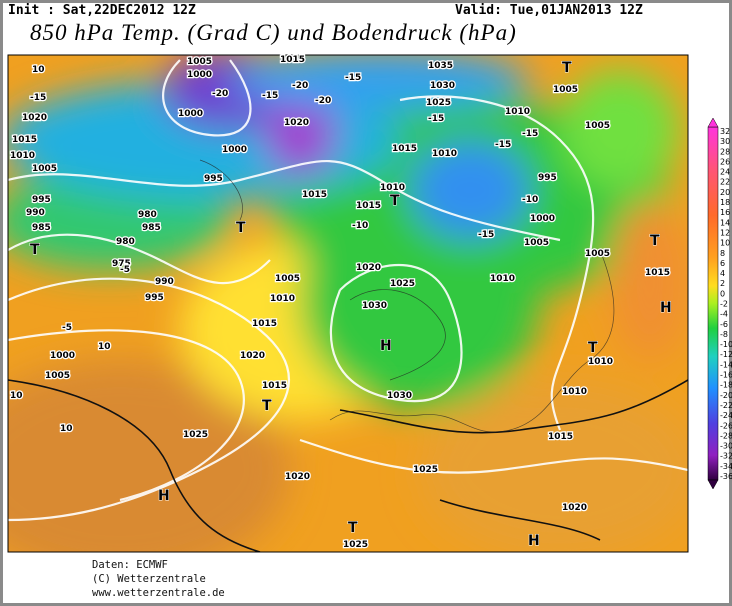 The height and width of the screenshot is (606, 732). I want to click on footer-url: www.wetterzentrale.de, so click(158, 593).